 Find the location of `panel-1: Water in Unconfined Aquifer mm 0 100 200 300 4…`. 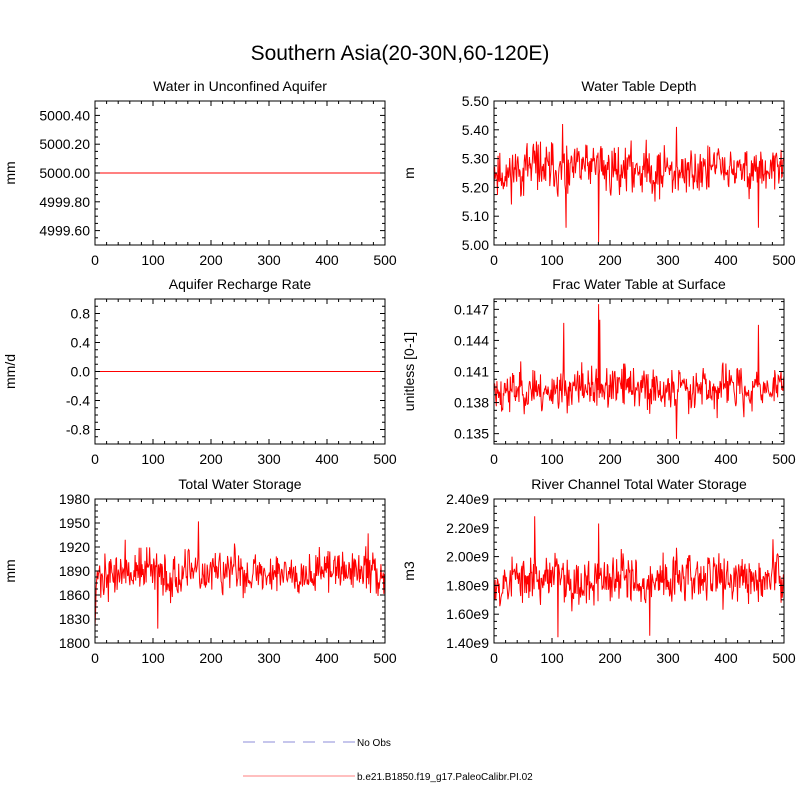

panel-1: Water in Unconfined Aquifer mm 0 100 200 300 4… is located at coordinates (199, 173).